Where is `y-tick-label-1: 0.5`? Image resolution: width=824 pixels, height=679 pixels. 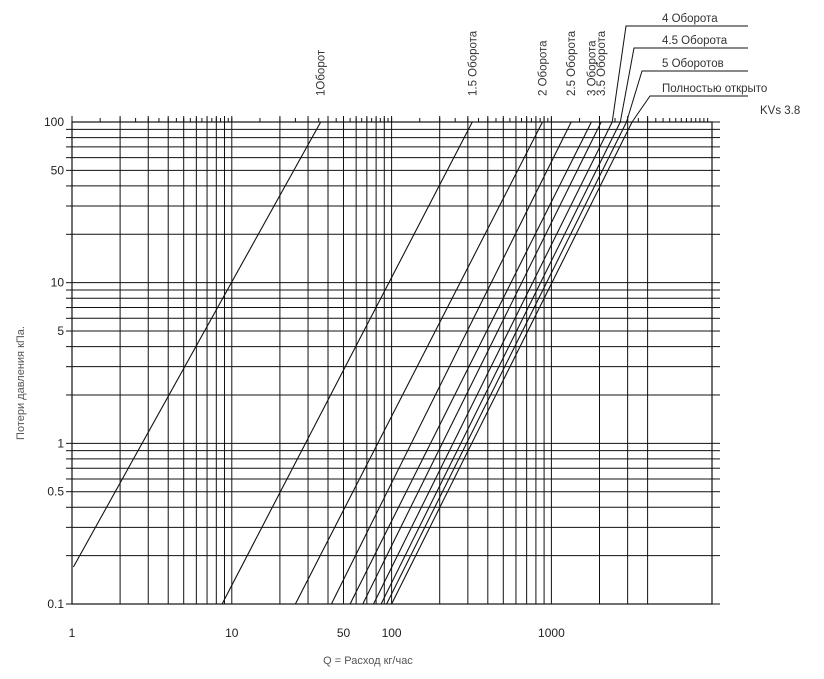 y-tick-label-1: 0.5 is located at coordinates (55, 492).